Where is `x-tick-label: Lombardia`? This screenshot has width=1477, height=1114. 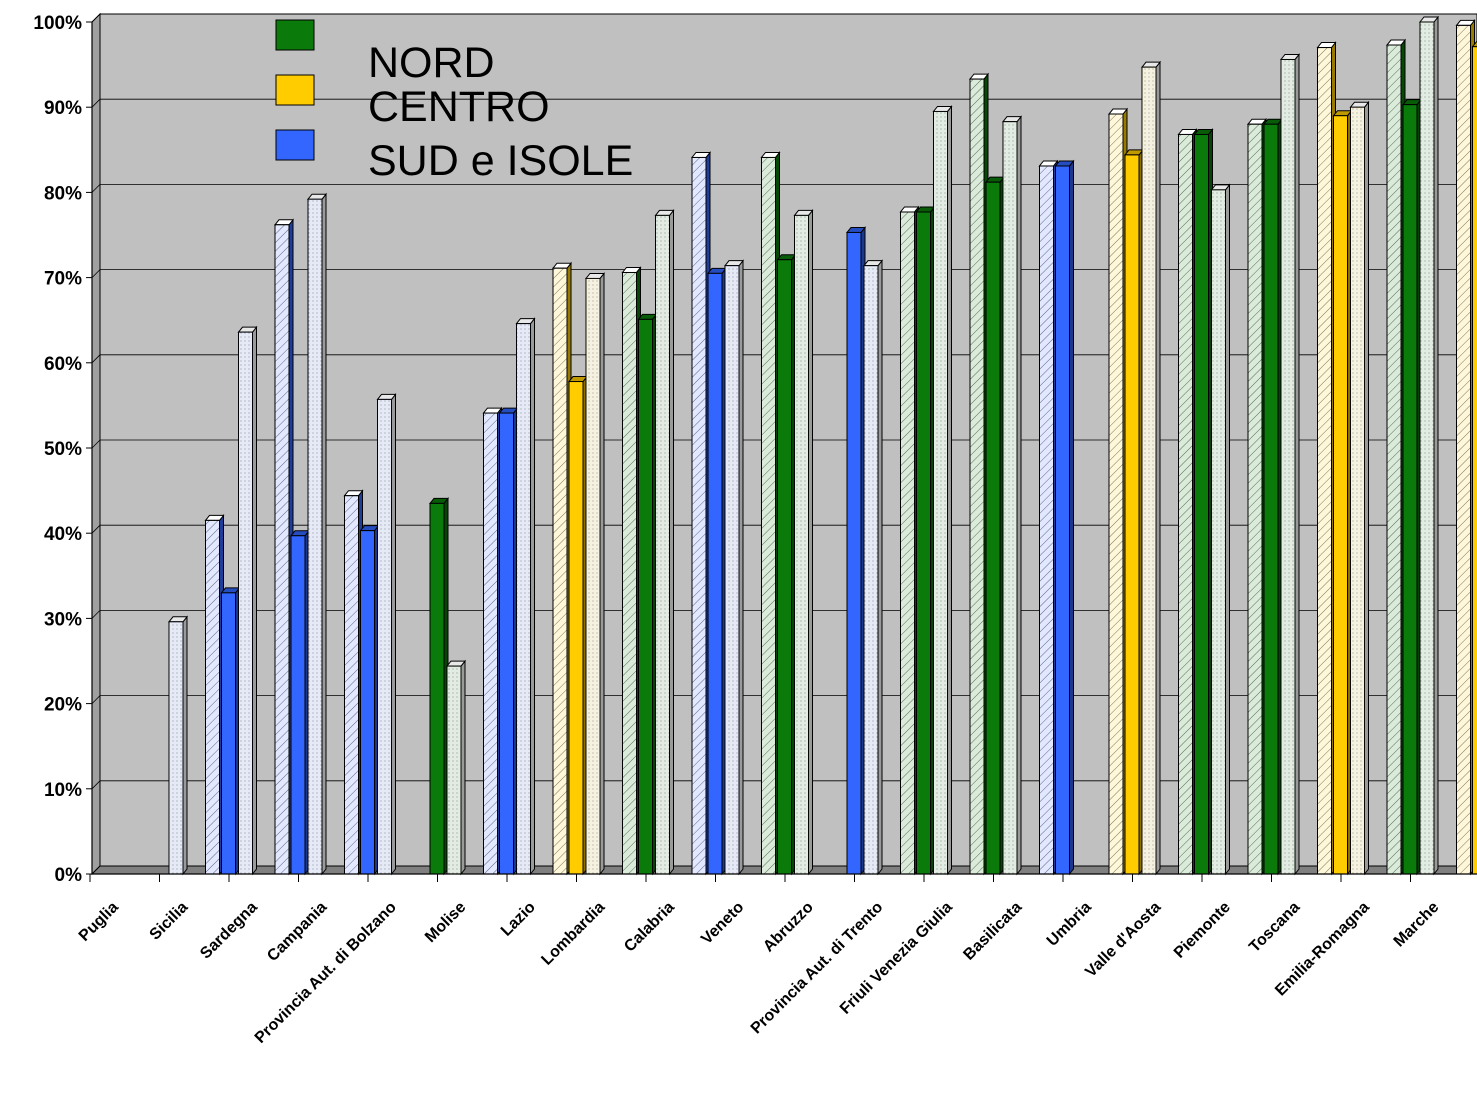
x-tick-label: Lombardia is located at coordinates (573, 934).